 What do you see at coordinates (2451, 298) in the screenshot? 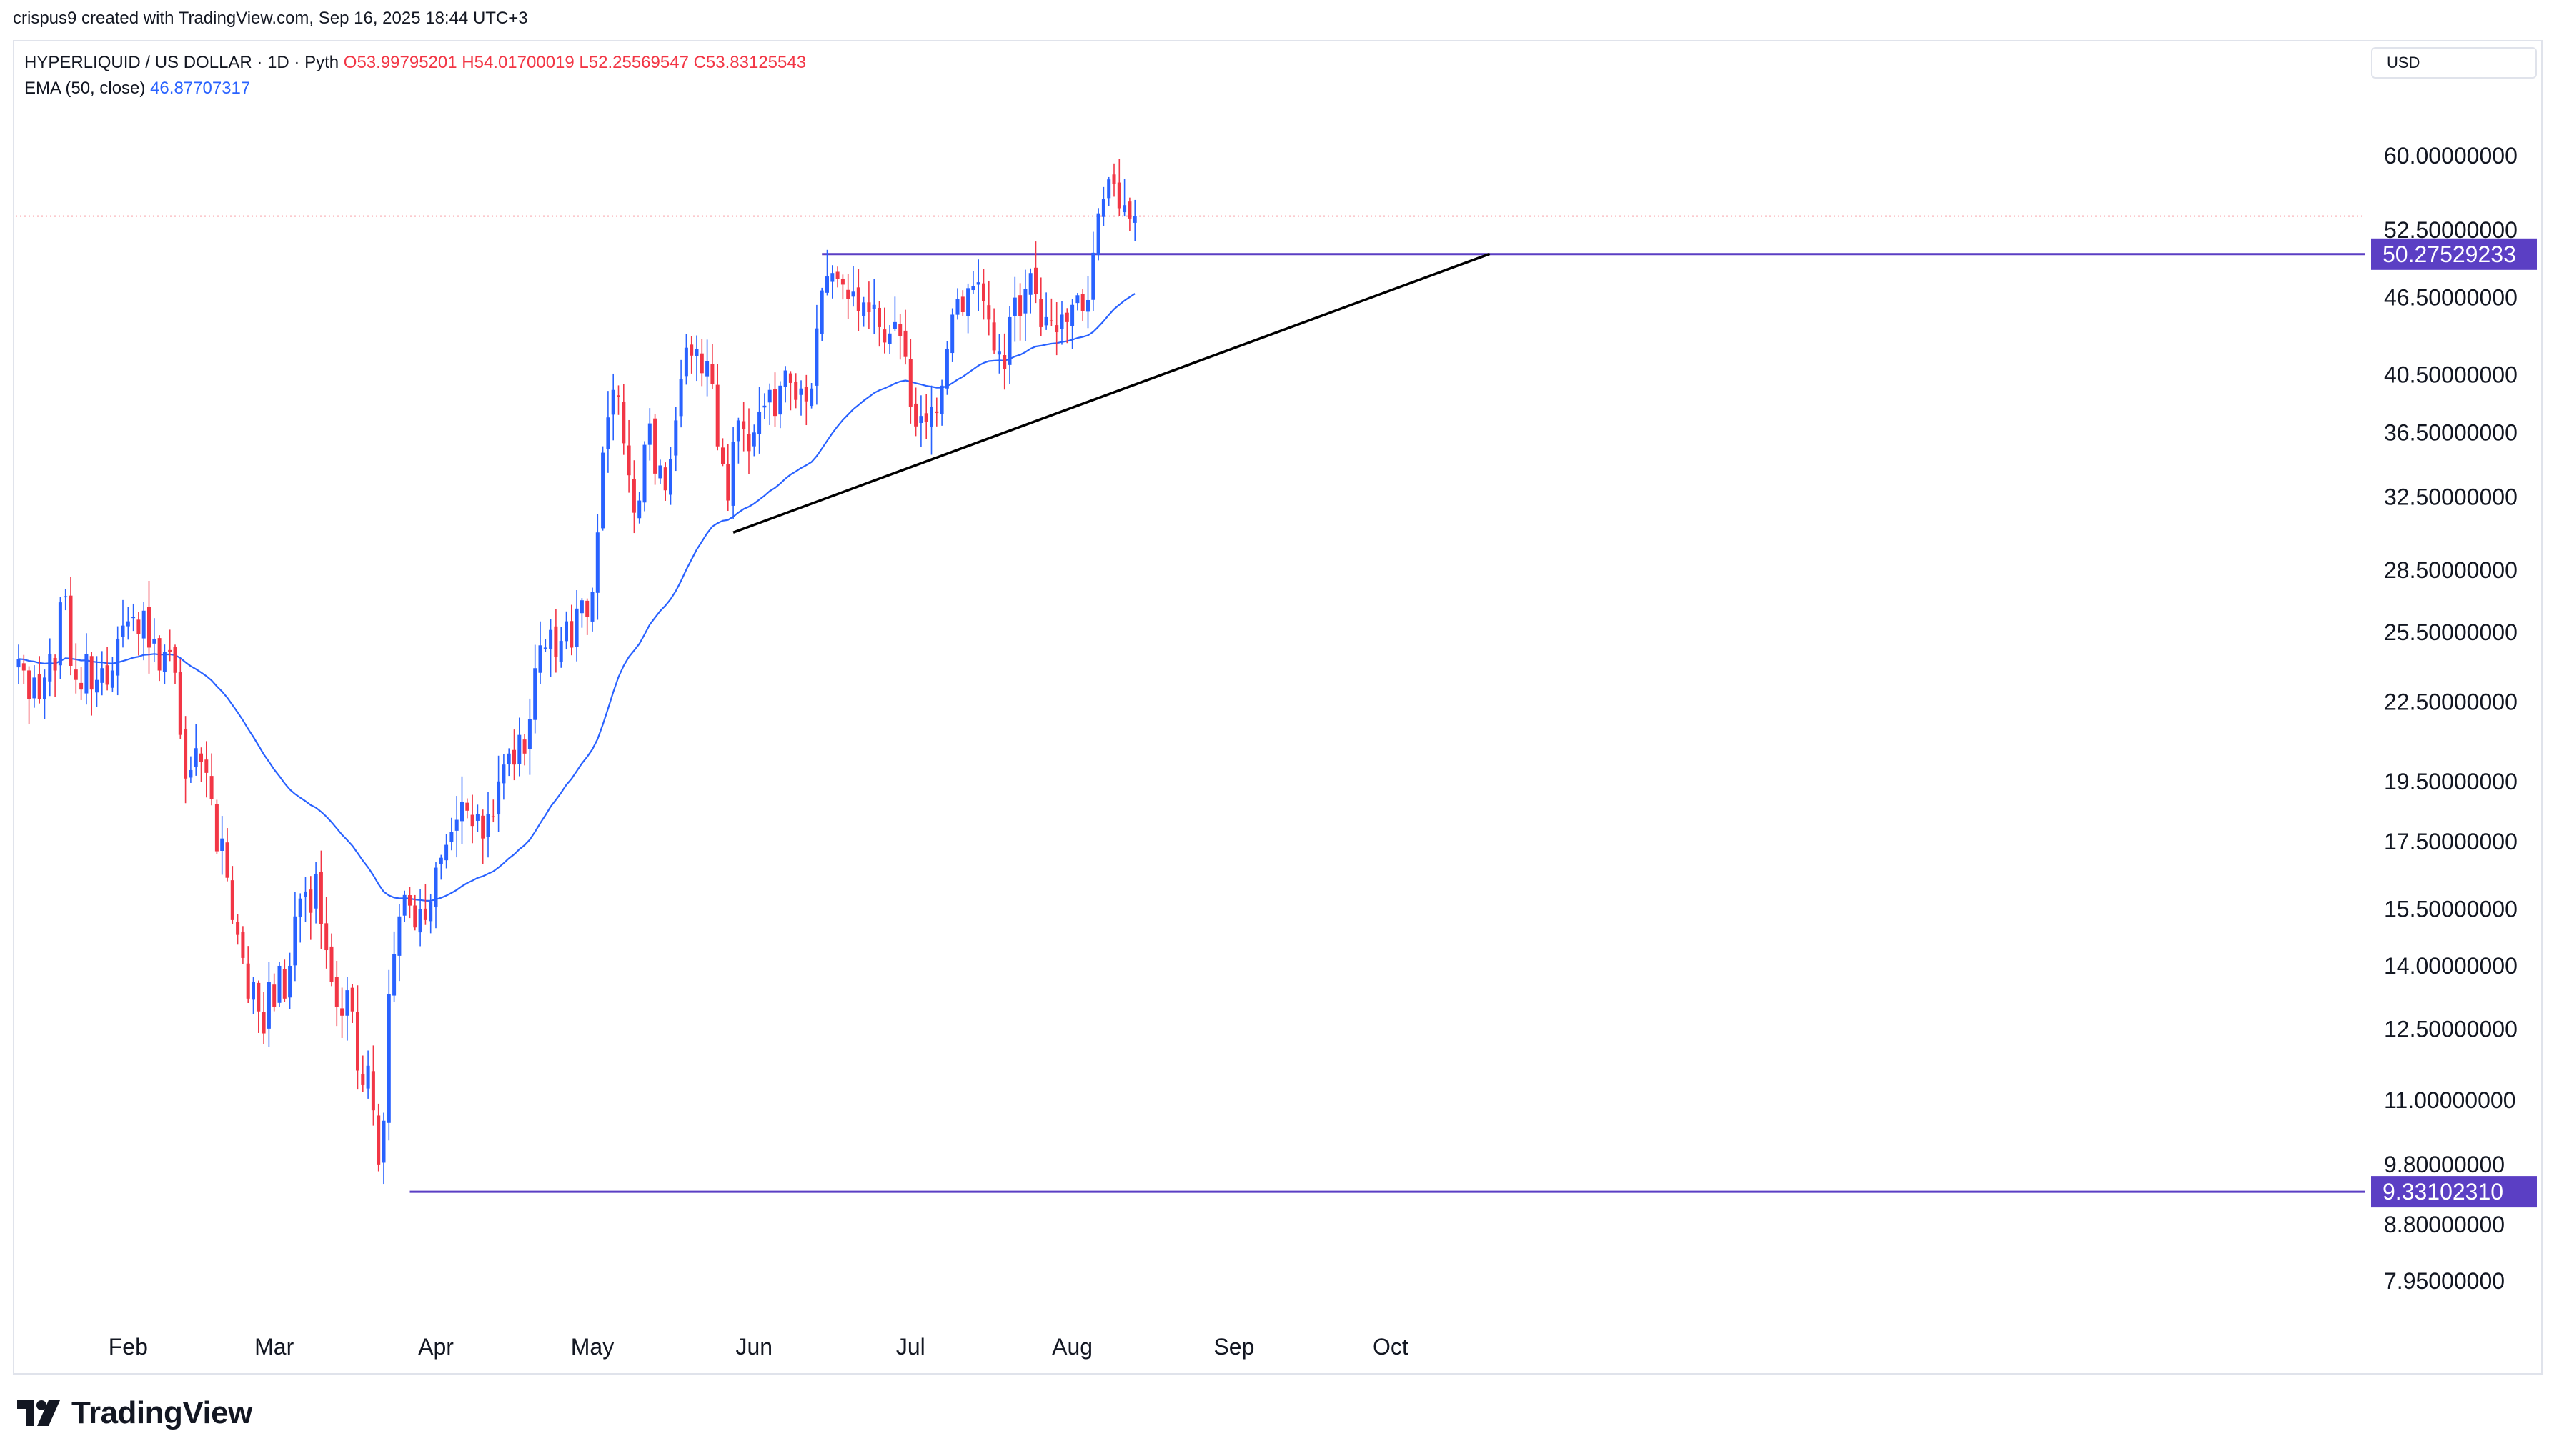
I see `price-tick-label: 46.50000000` at bounding box center [2451, 298].